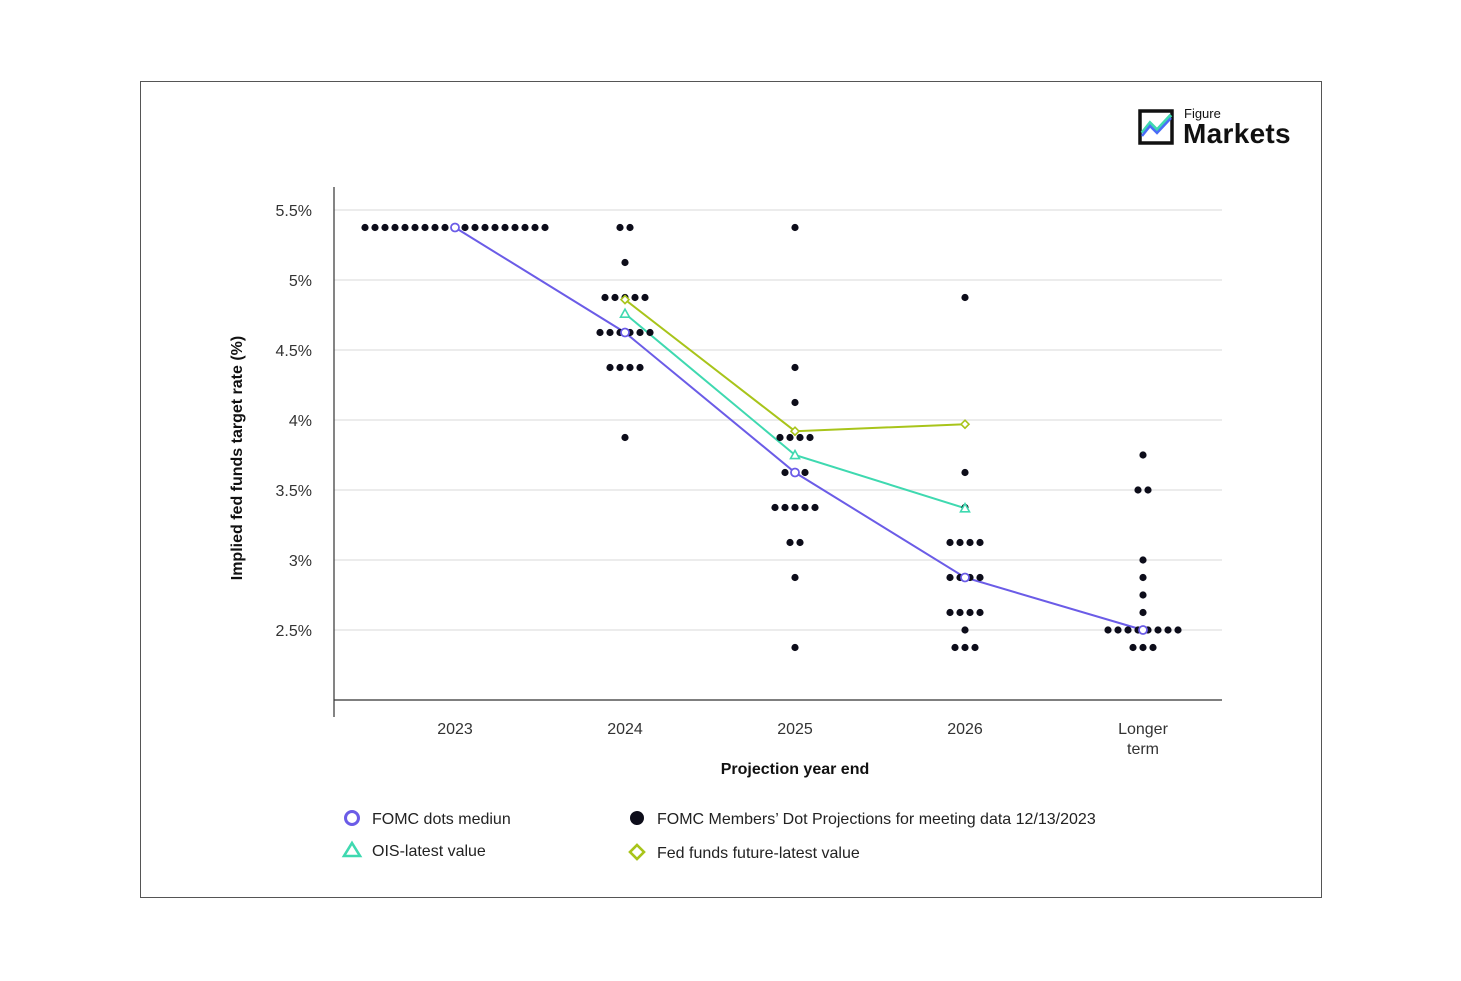 This screenshot has width=1461, height=981. What do you see at coordinates (300, 421) in the screenshot?
I see `y-tick-label: 4%` at bounding box center [300, 421].